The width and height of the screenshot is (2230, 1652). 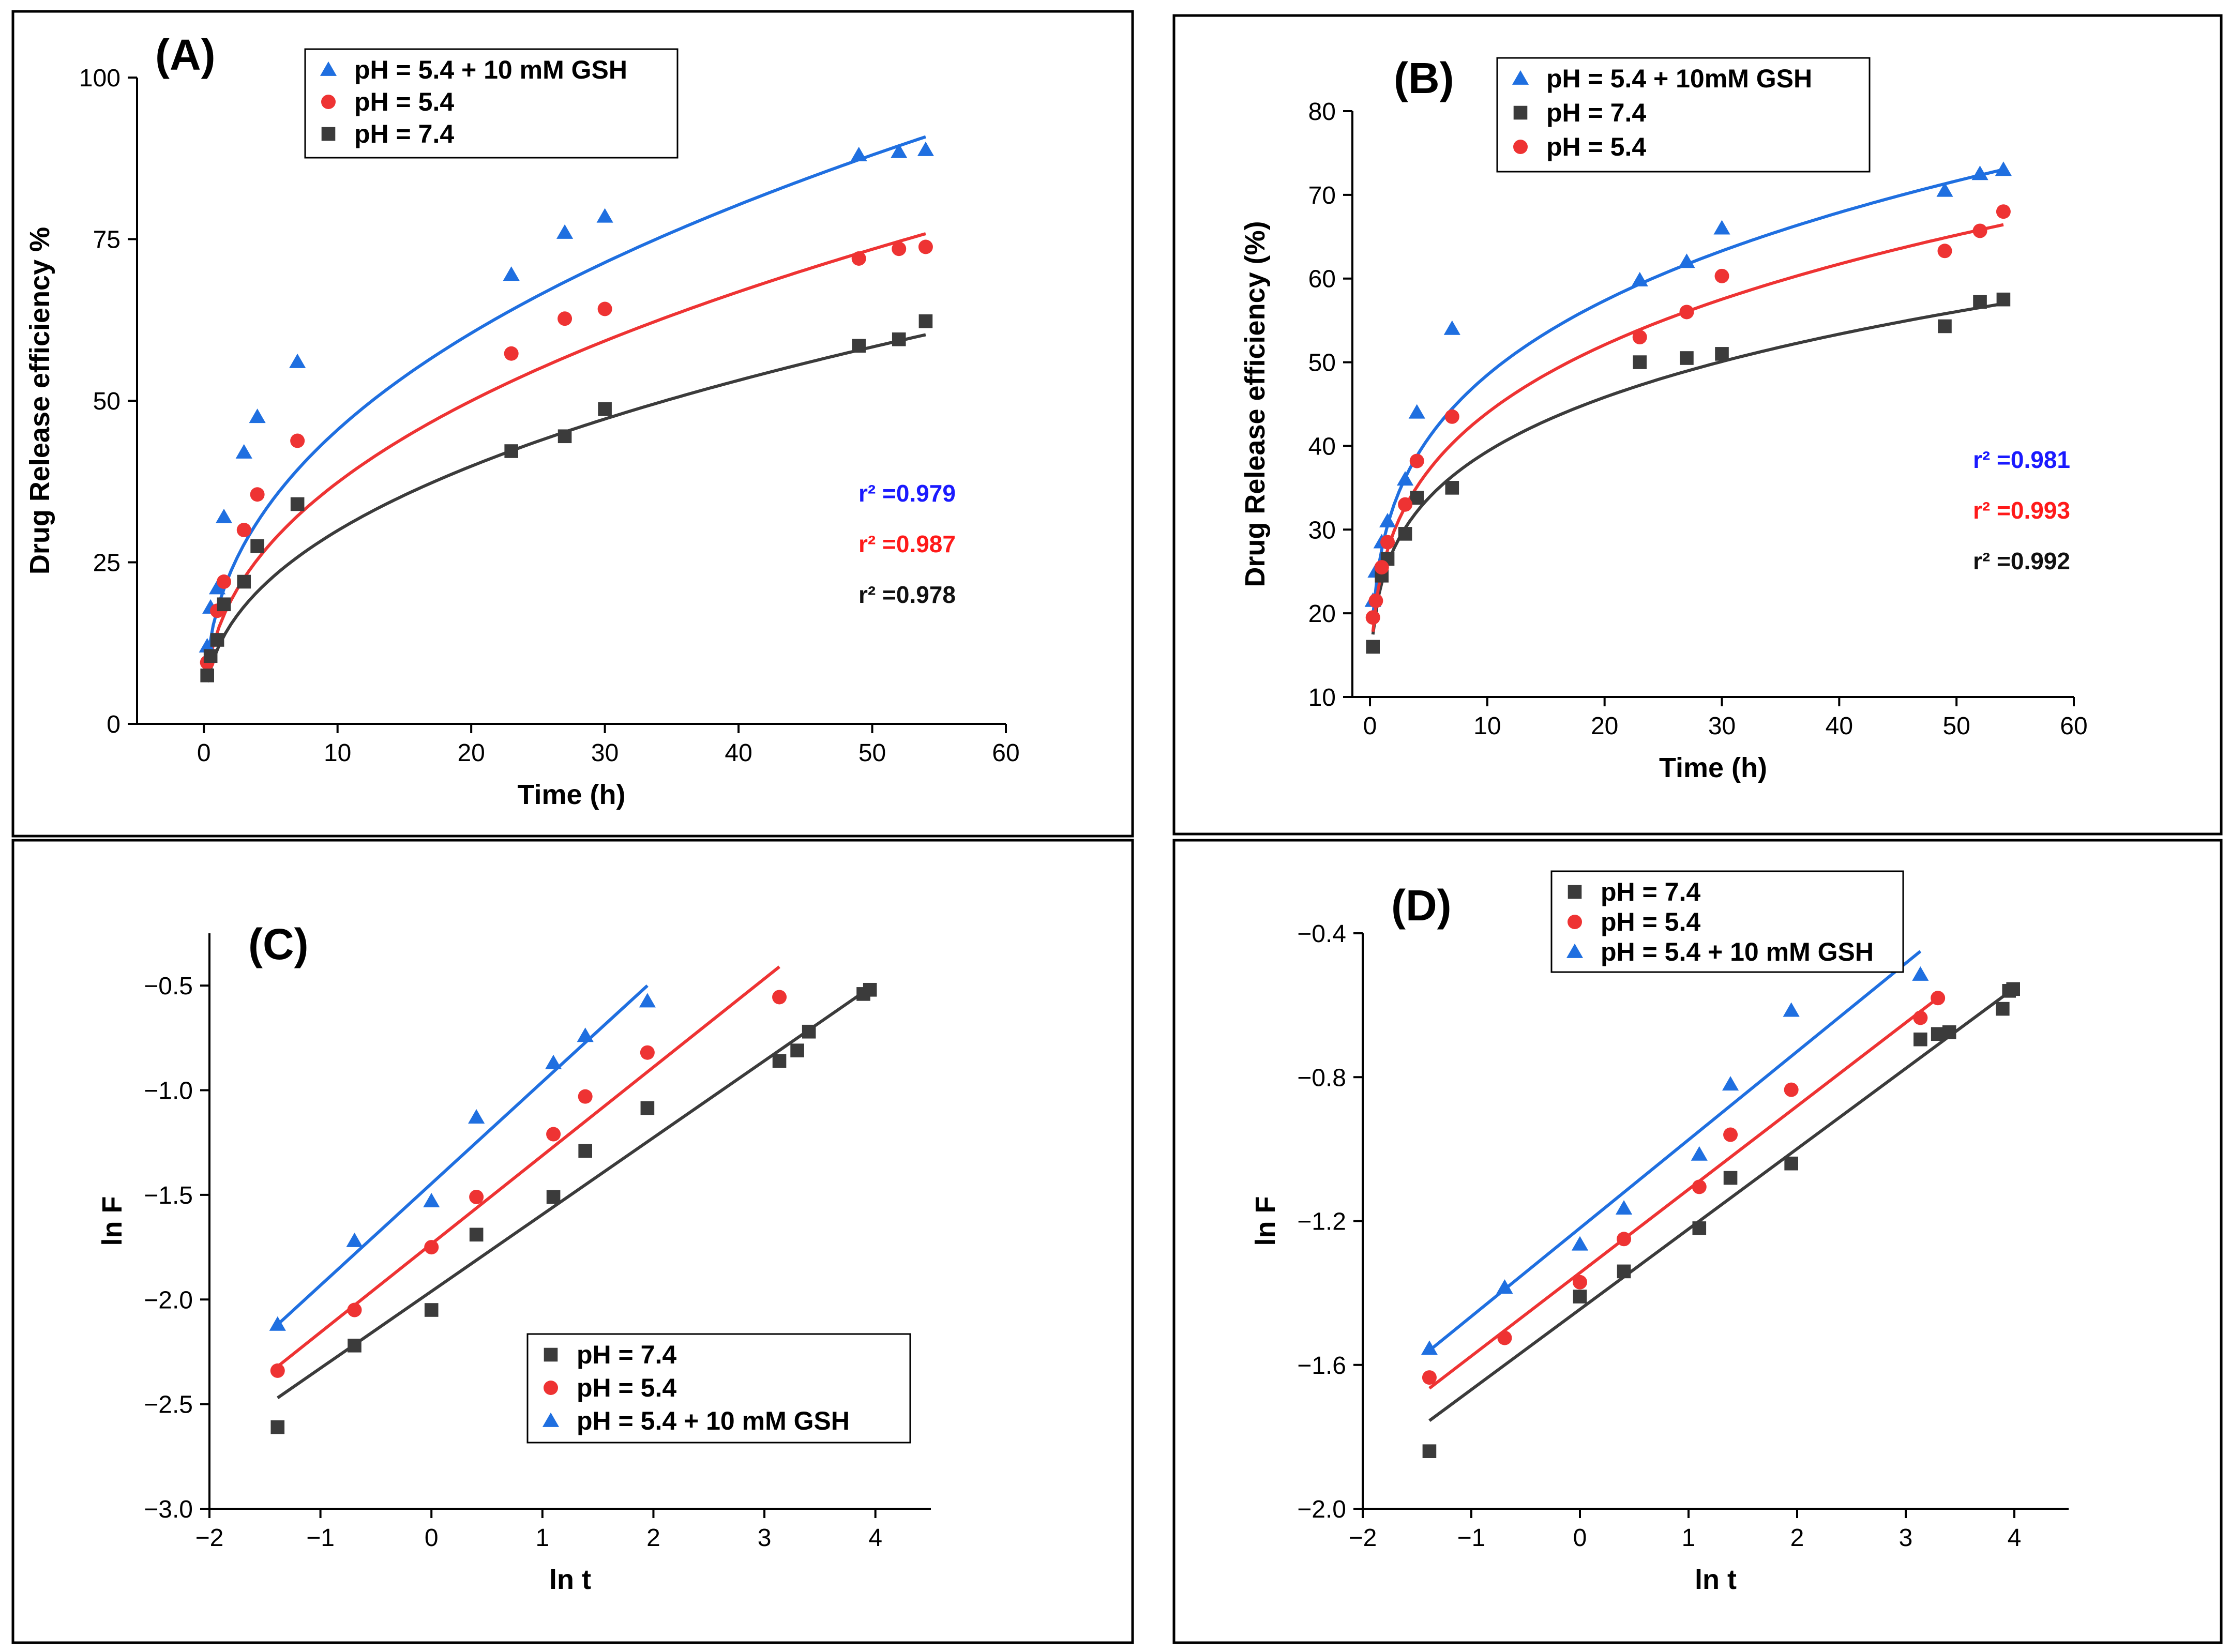 What do you see at coordinates (570, 1579) in the screenshot?
I see `x-axis-label: ln t` at bounding box center [570, 1579].